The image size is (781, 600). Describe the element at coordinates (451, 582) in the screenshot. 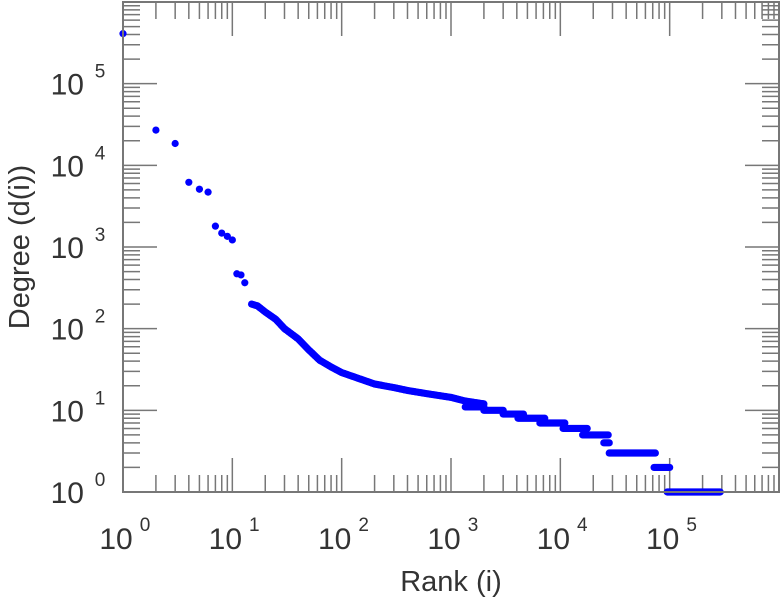

I see `x-axis-title: Rank (i)` at that location.